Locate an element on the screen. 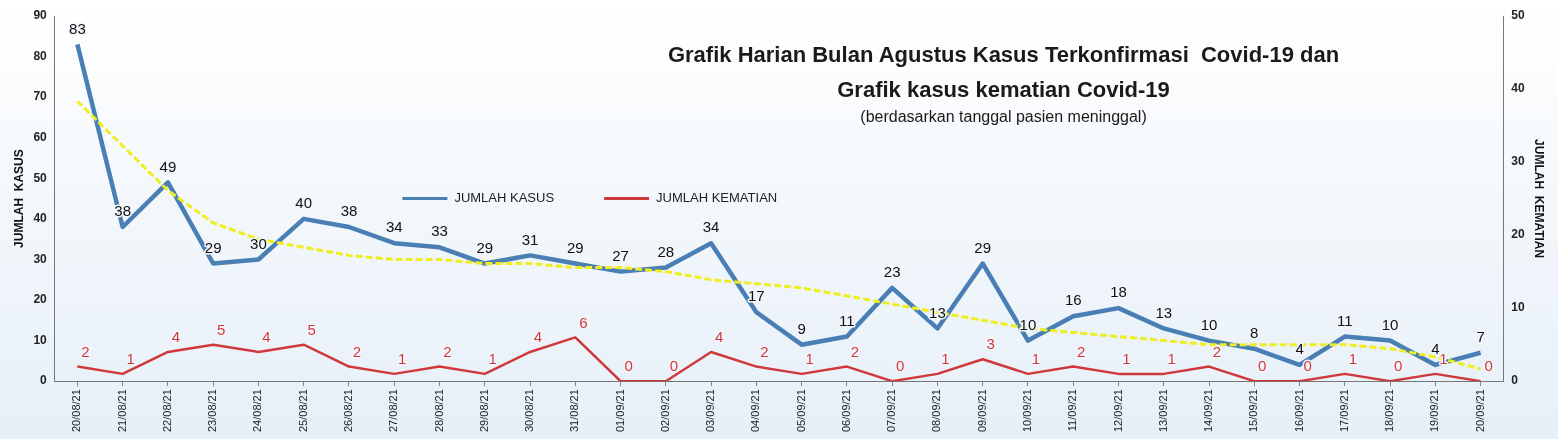  x-tick-label: 08/09/21 is located at coordinates (936, 411).